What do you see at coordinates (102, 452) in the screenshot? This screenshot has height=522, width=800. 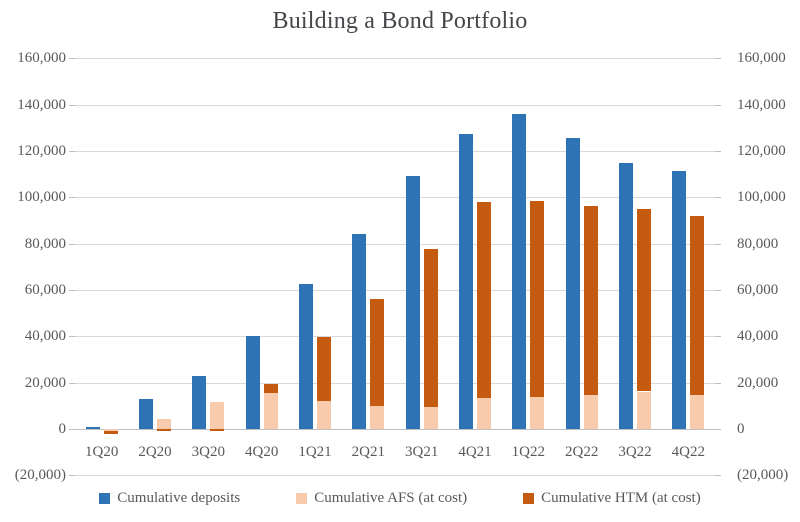 I see `x-axis-label: 1Q20` at bounding box center [102, 452].